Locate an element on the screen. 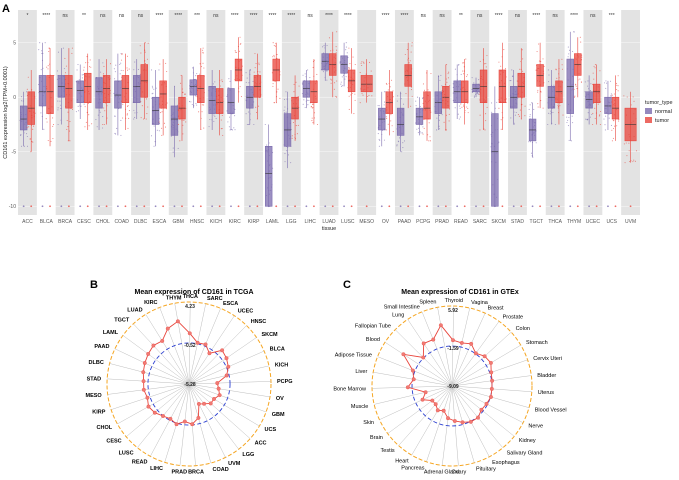 The image size is (679, 480). box-normal-HNSC is located at coordinates (193, 137).